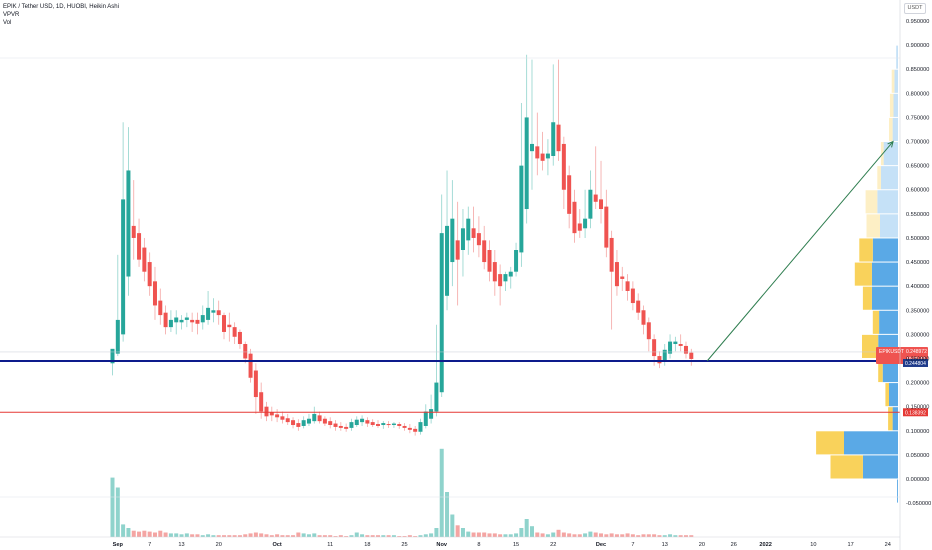 This screenshot has width=932, height=550. I want to click on price-tick-label: 0.800000, so click(917, 94).